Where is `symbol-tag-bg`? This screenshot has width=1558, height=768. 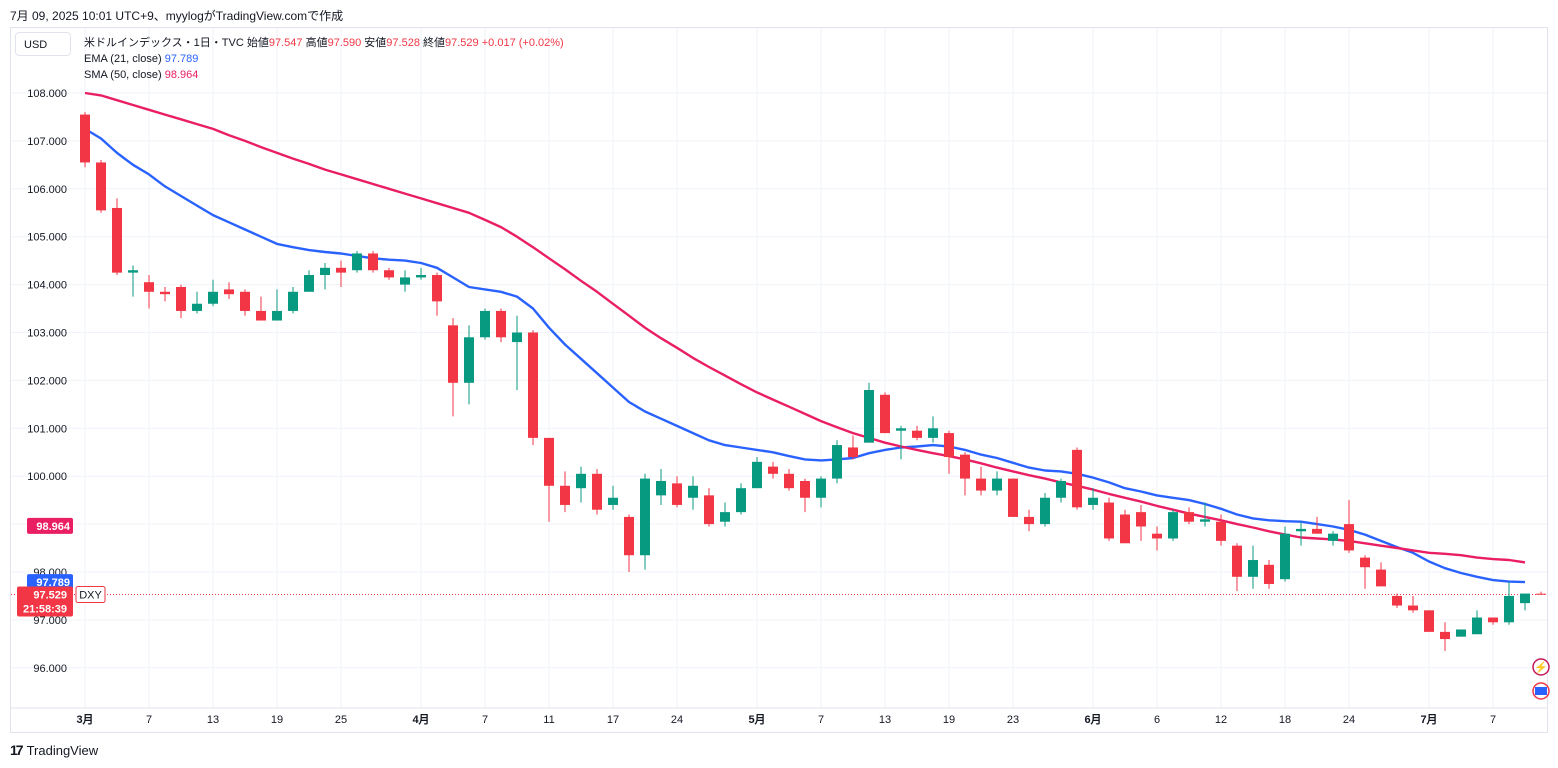
symbol-tag-bg is located at coordinates (90, 595).